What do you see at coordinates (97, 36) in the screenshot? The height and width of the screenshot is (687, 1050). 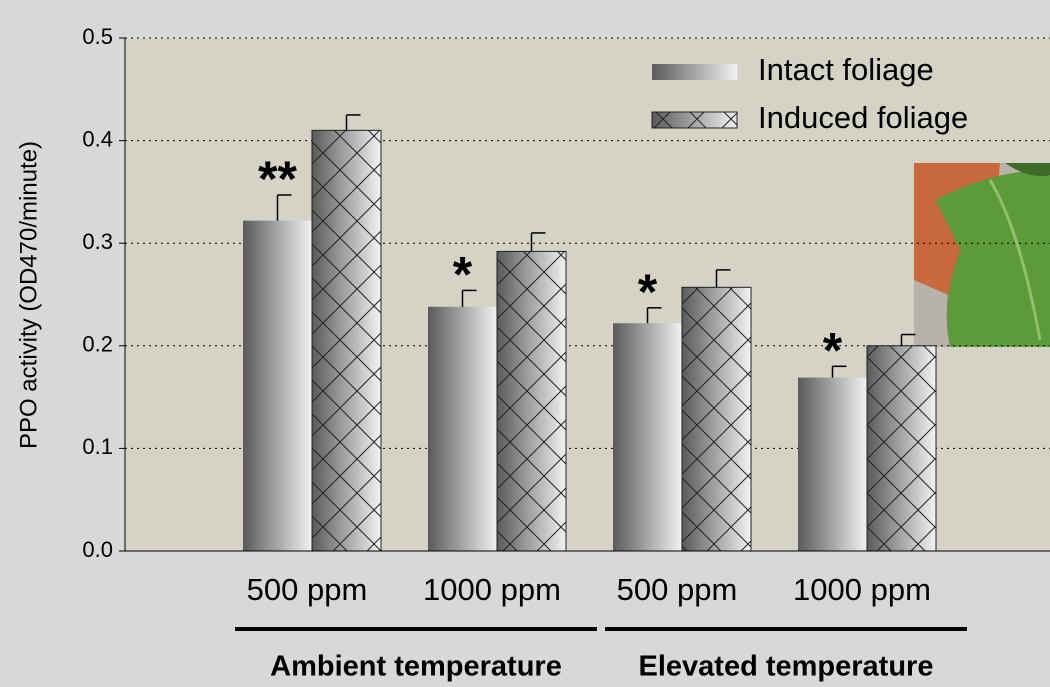 I see `y-tick-label: 0.5` at bounding box center [97, 36].